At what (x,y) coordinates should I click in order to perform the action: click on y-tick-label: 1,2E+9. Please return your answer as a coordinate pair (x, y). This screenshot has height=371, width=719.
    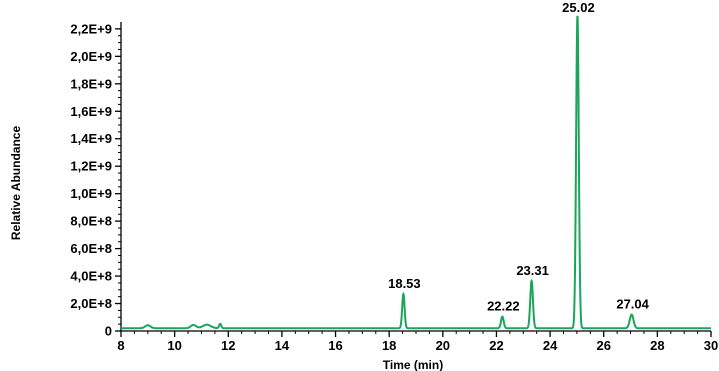
    Looking at the image, I should click on (91, 166).